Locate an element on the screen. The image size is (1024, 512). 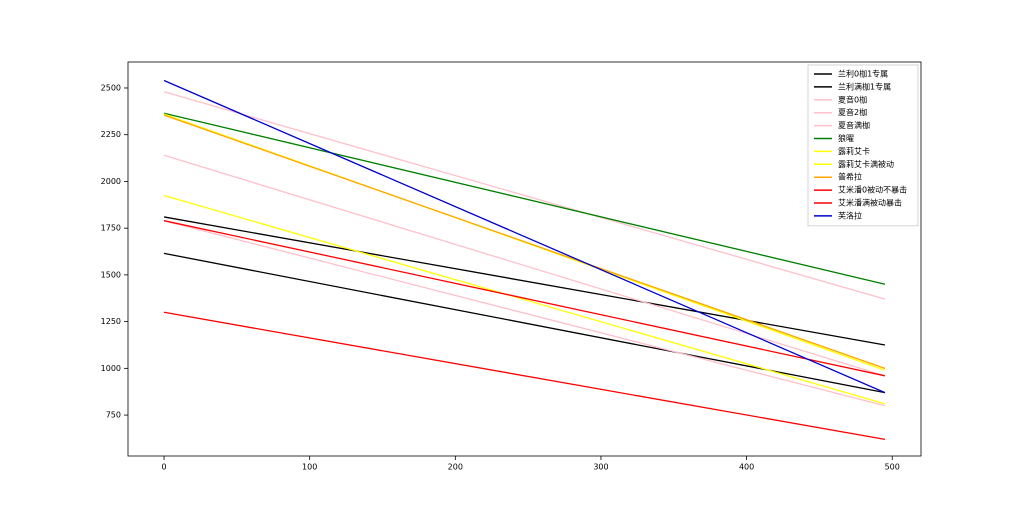
legend-label: 夏音2枷 is located at coordinates (852, 112).